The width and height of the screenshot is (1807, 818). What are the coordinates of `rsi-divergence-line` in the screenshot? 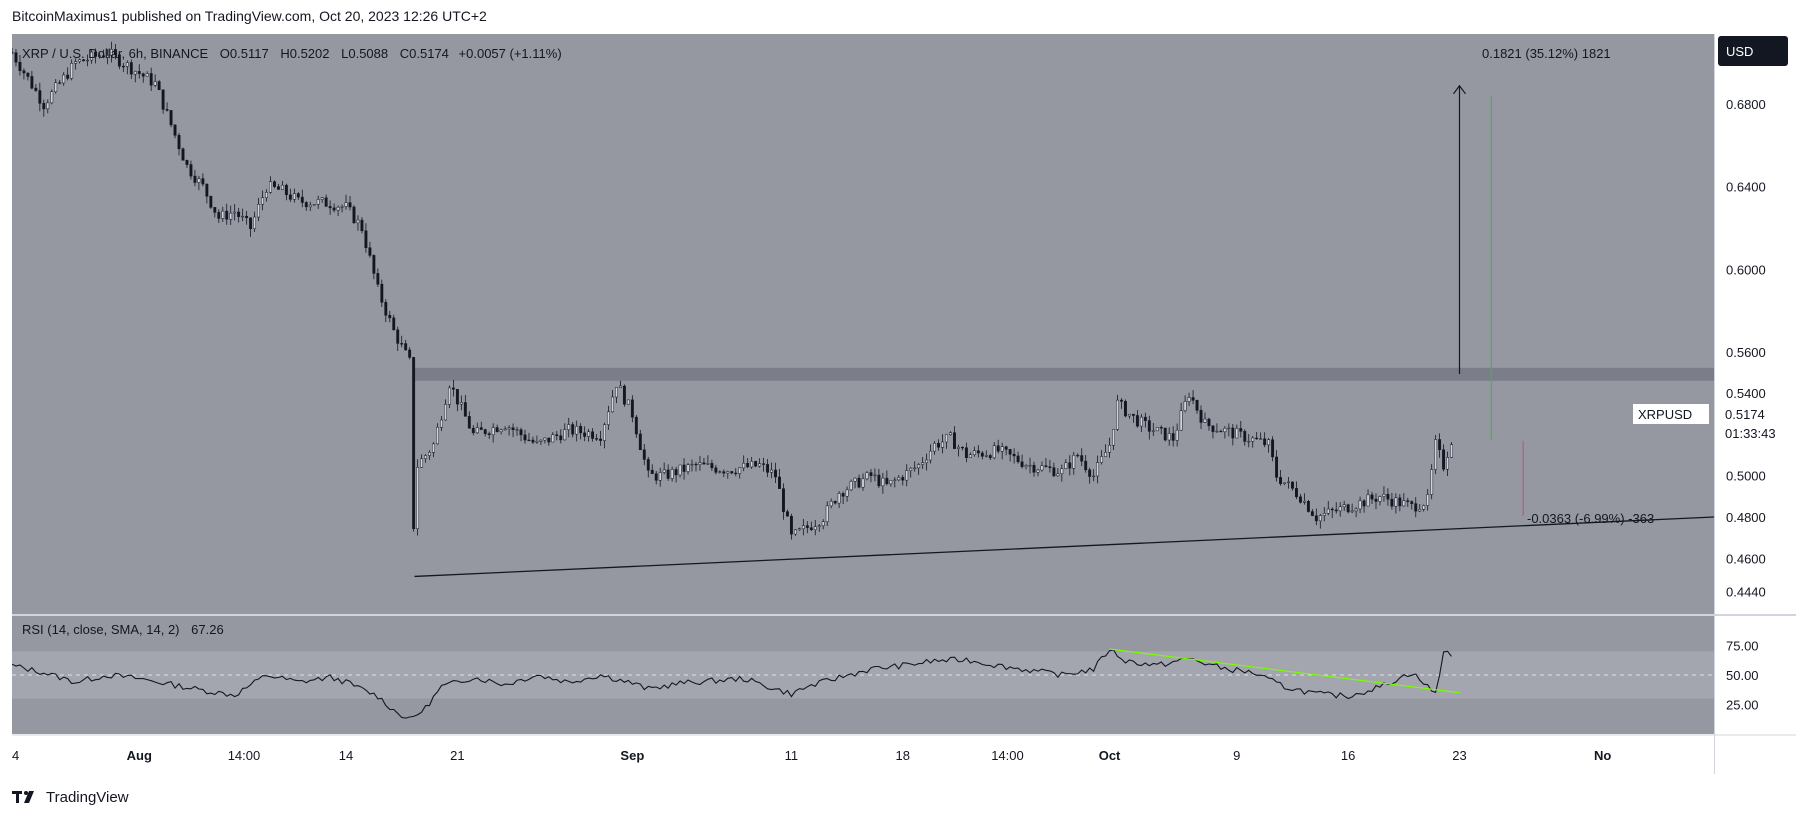 It's located at (1284, 671).